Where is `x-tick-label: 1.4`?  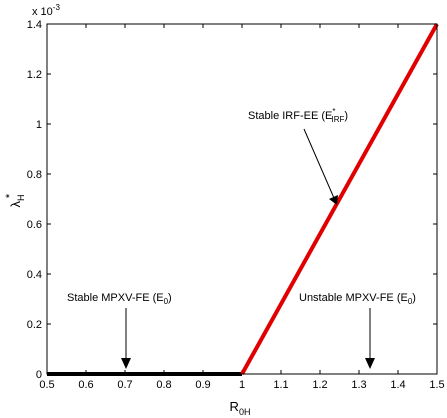
x-tick-label: 1.4 is located at coordinates (397, 385).